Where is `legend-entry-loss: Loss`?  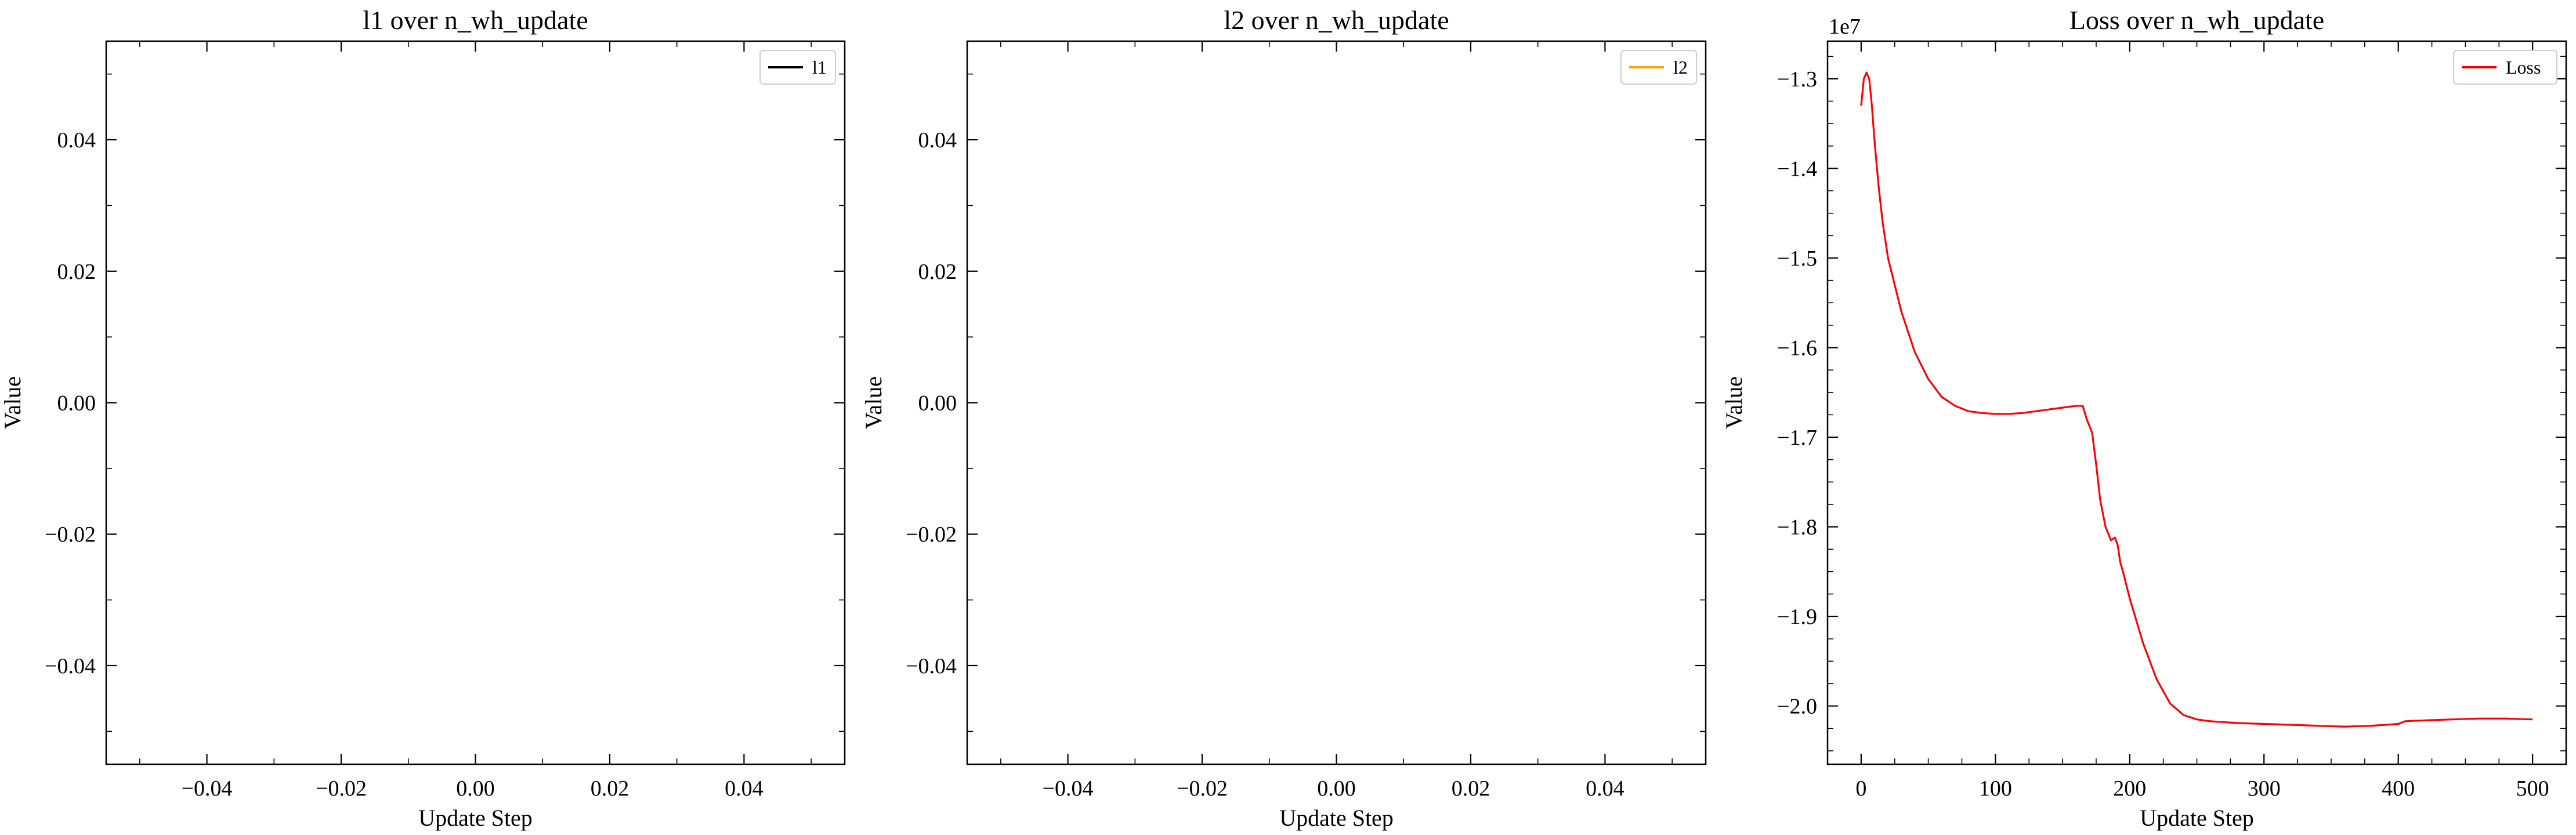 legend-entry-loss: Loss is located at coordinates (2523, 68).